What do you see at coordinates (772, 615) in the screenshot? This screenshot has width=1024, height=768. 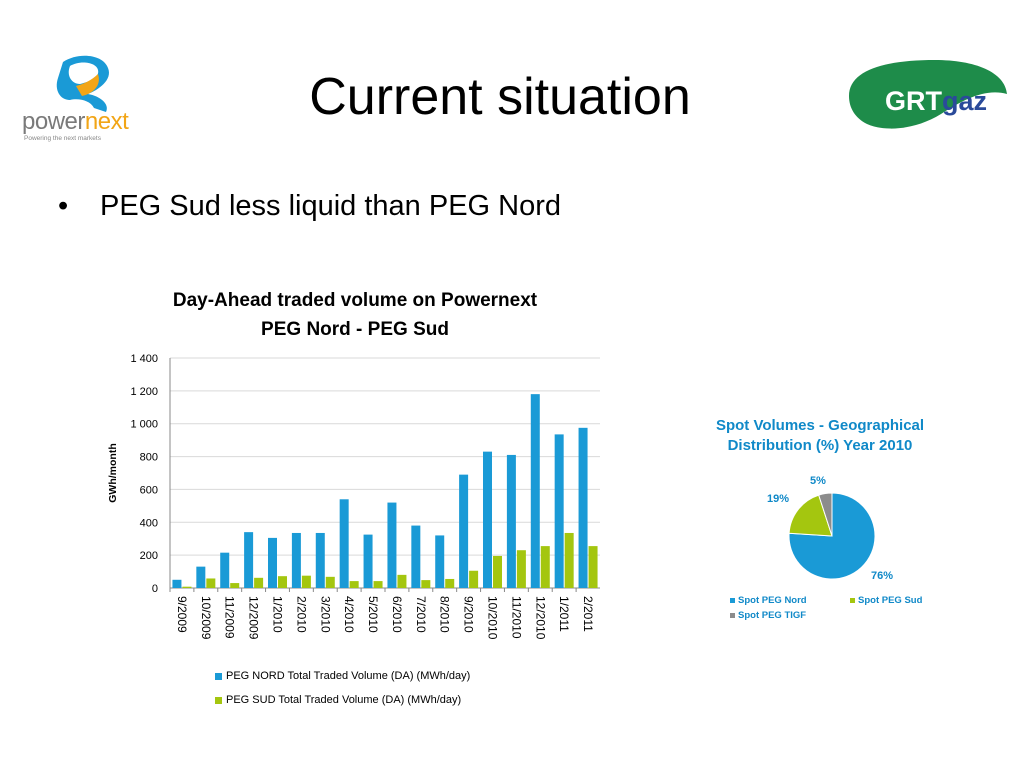 I see `pie-legend-label-tigf: Spot PEG TIGF` at bounding box center [772, 615].